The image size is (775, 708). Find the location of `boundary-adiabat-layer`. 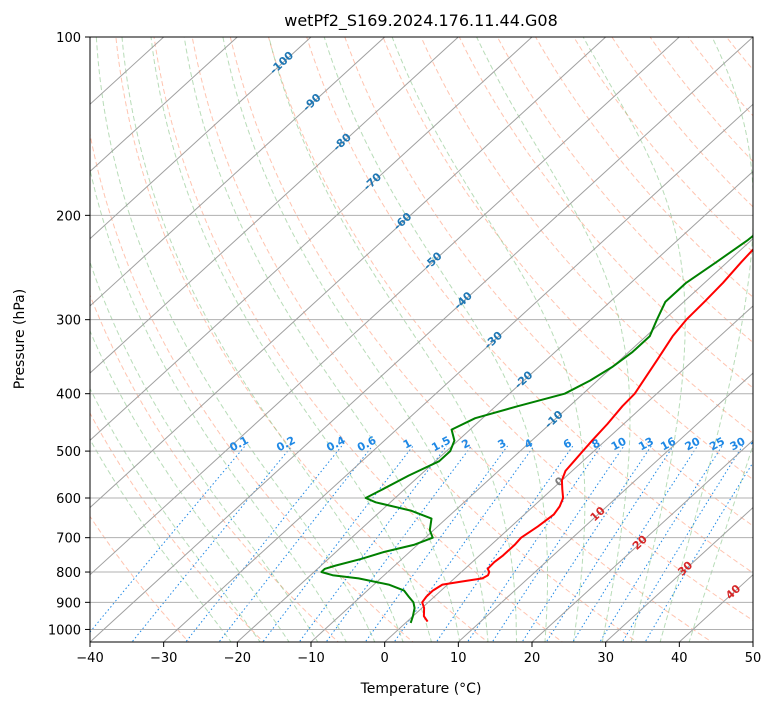

boundary-adiabat-layer is located at coordinates (35, 334).